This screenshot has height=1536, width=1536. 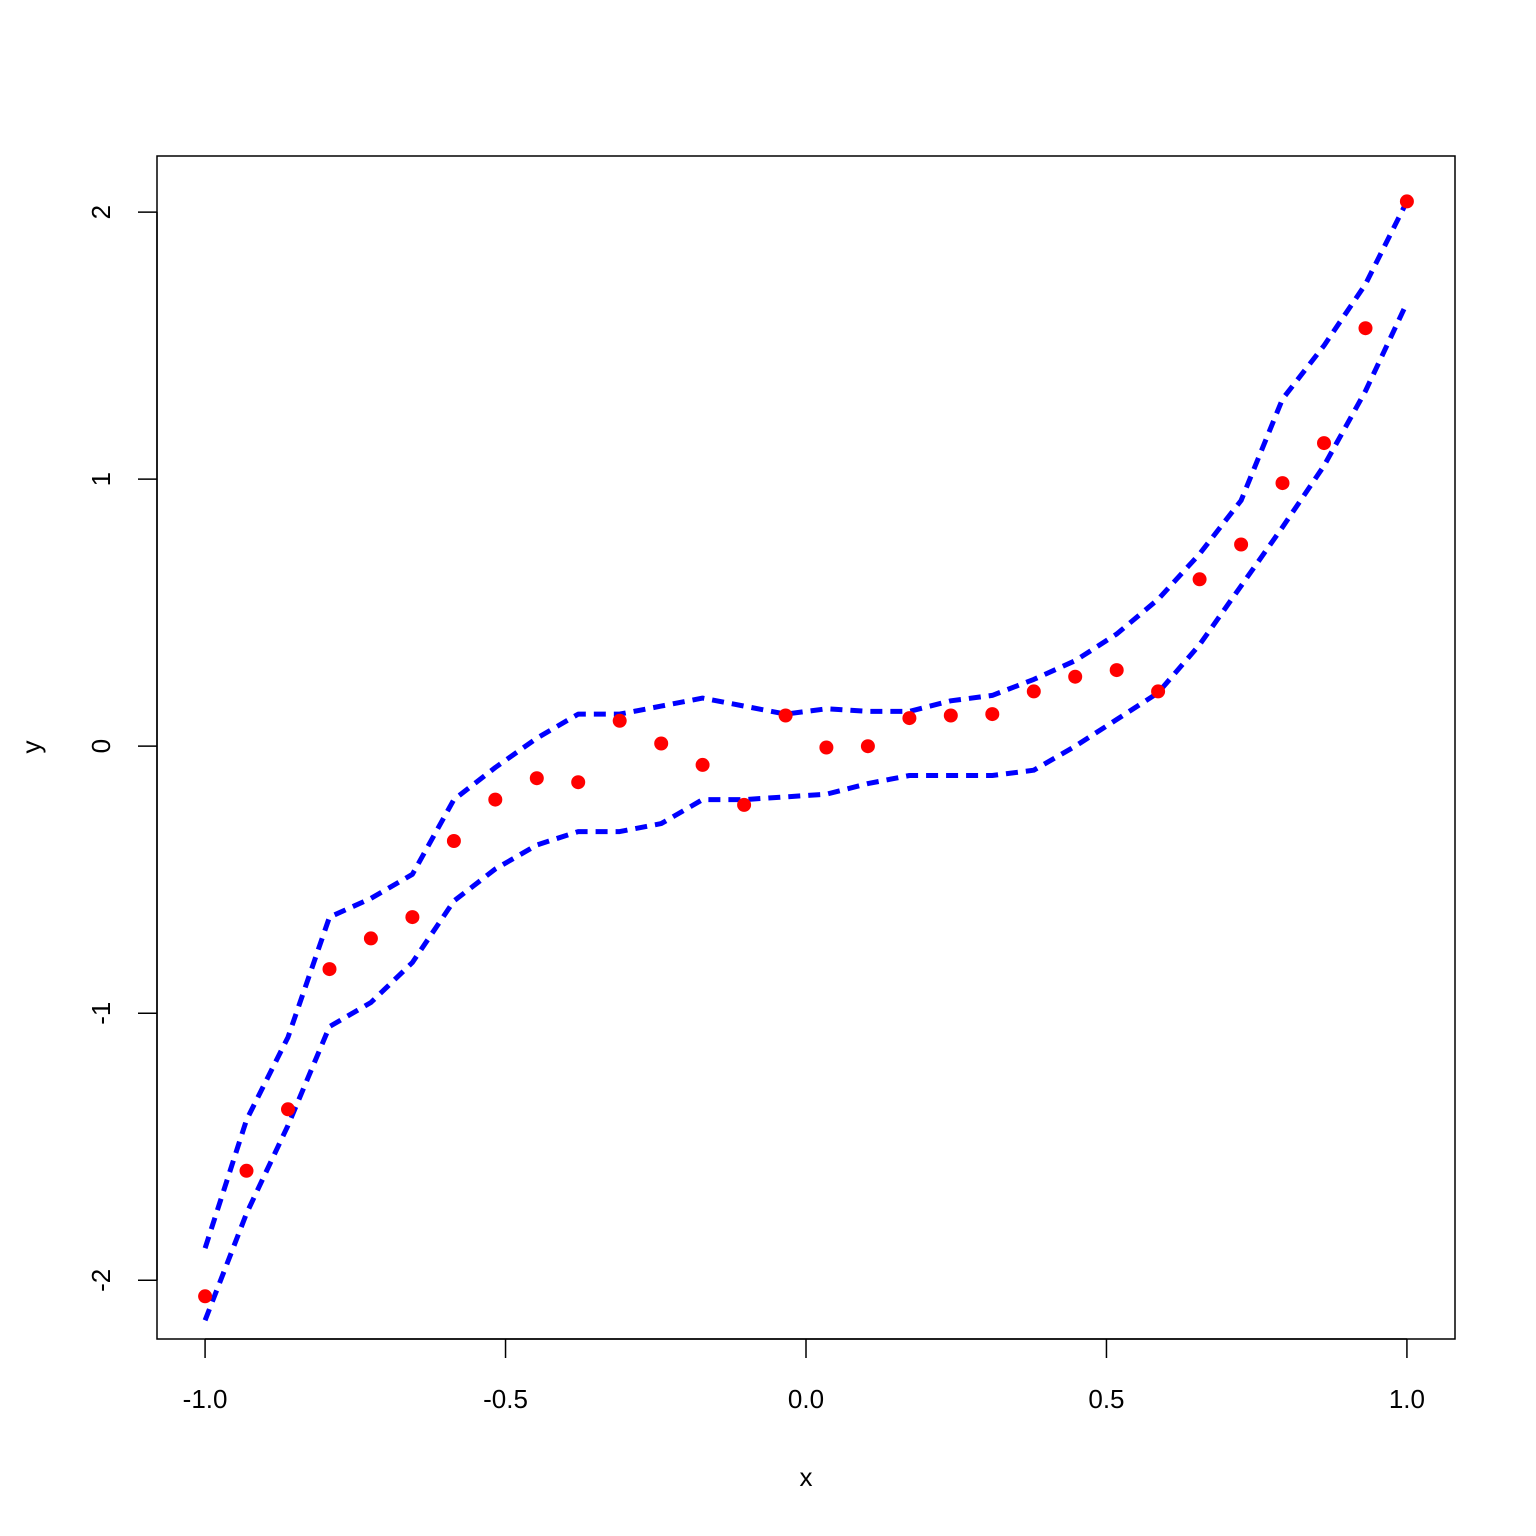 I want to click on x-tick-label: 0.5, so click(x=1106, y=1399).